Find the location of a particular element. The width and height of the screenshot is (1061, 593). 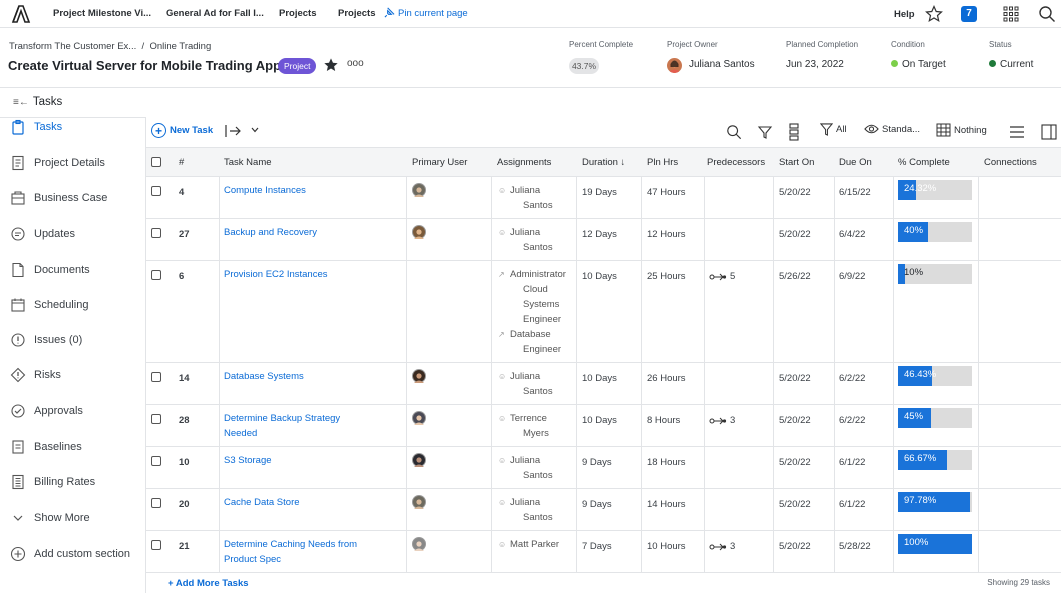

hierarchy-icon is located at coordinates (794, 132).